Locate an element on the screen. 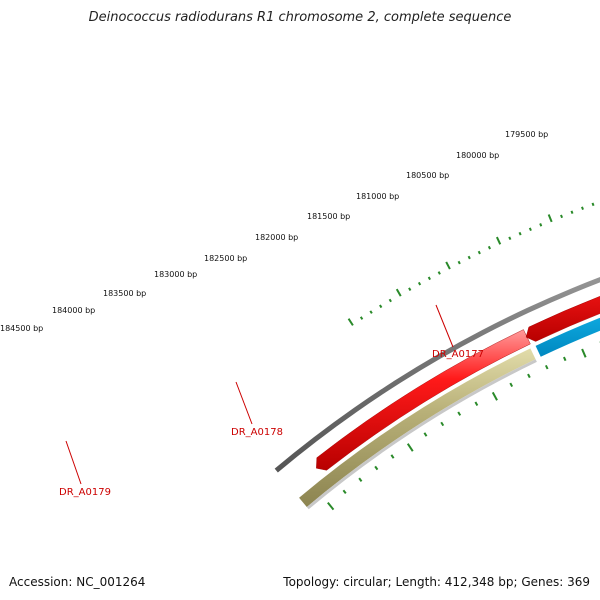 This screenshot has height=600, width=600. inner-ruler-ticks is located at coordinates (463, 426).